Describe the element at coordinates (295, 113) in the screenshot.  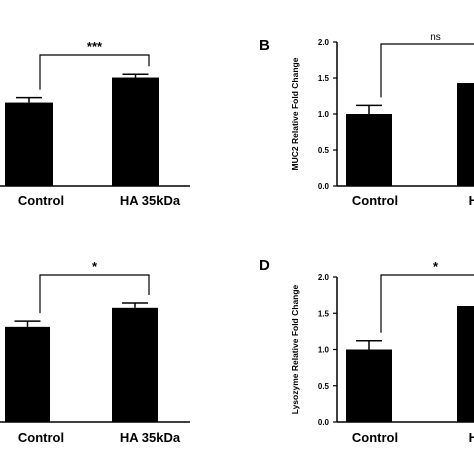
I see `y-axis-label: MUC2 Relative Fold Change` at that location.